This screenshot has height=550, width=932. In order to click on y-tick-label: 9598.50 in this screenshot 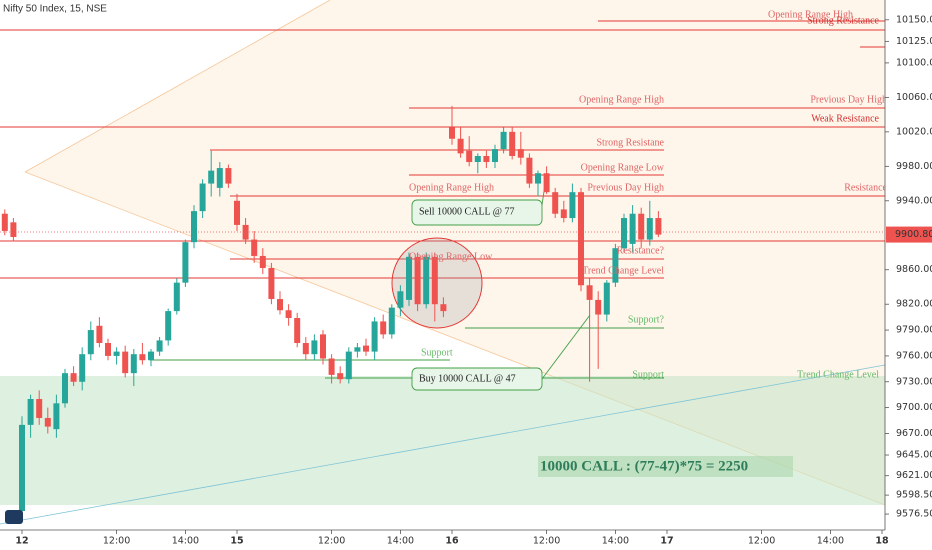, I will do `click(914, 495)`.